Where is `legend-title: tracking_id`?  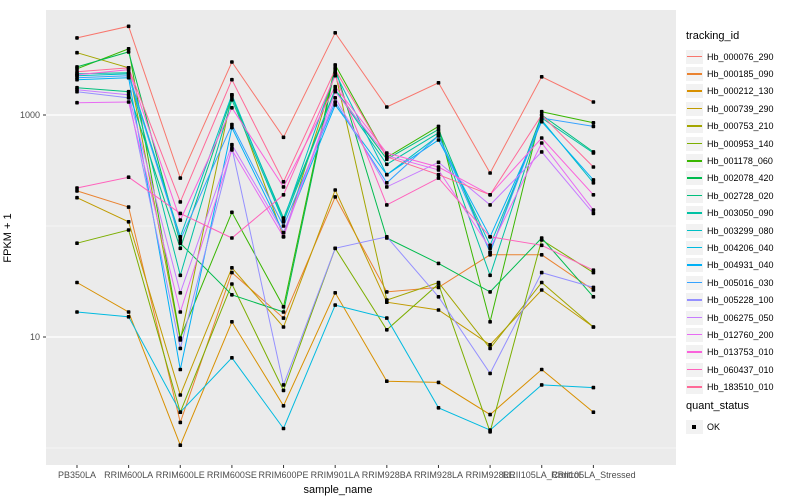
legend-title: tracking_id is located at coordinates (713, 36).